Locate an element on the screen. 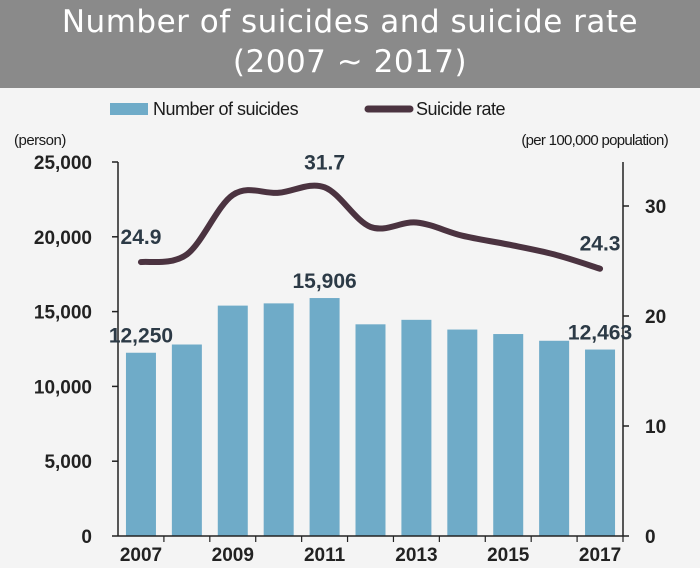  x-tick-label: 2009 is located at coordinates (233, 555).